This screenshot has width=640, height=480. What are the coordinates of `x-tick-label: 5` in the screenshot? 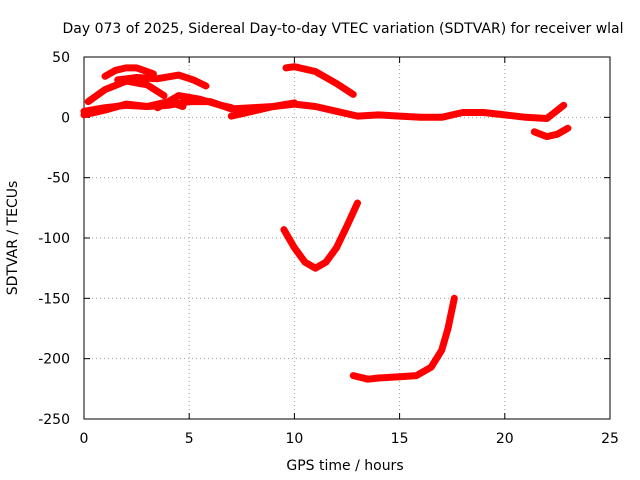 It's located at (189, 439).